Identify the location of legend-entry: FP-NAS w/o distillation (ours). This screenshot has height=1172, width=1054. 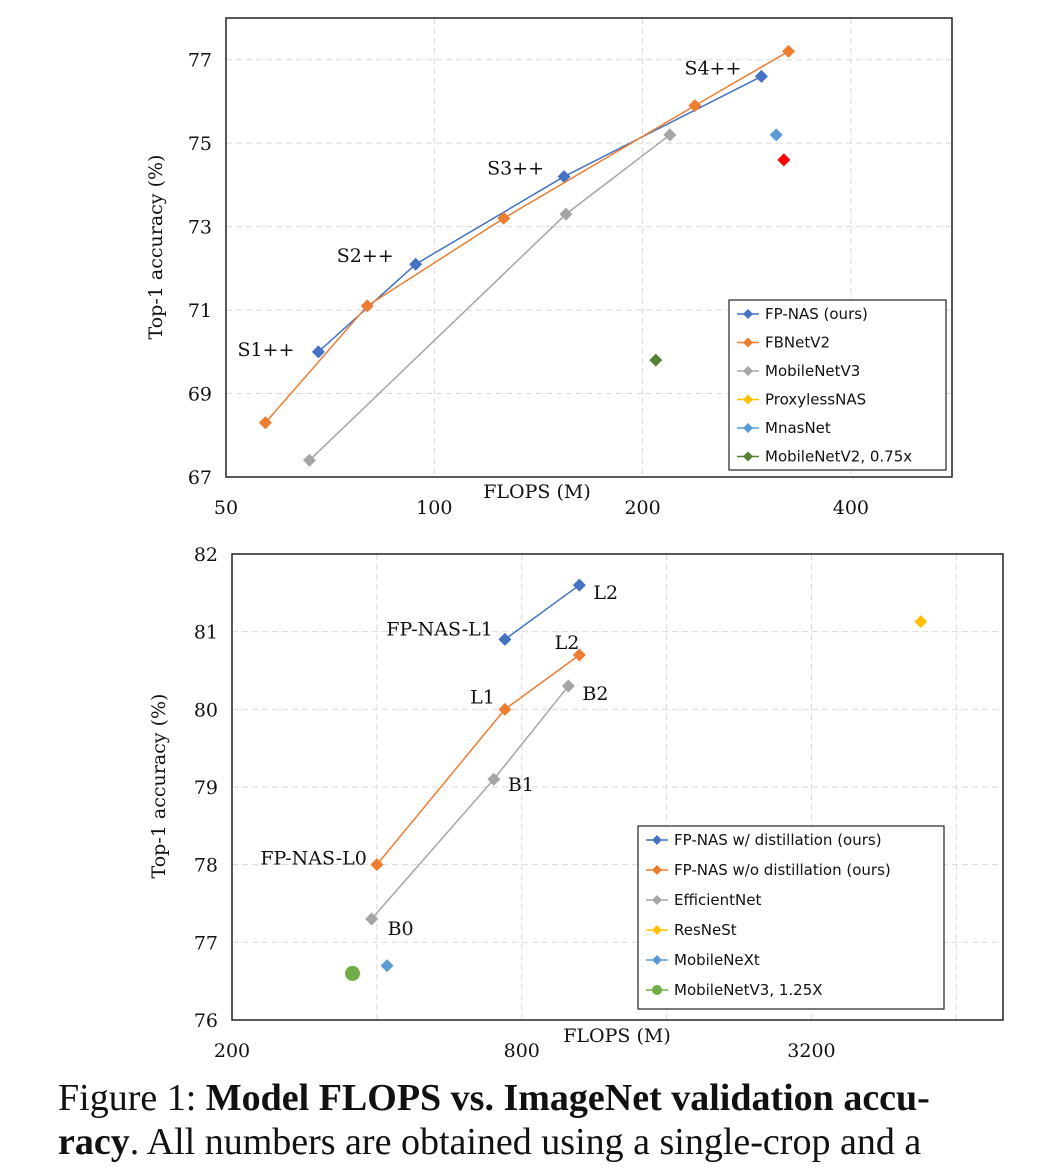
(782, 870).